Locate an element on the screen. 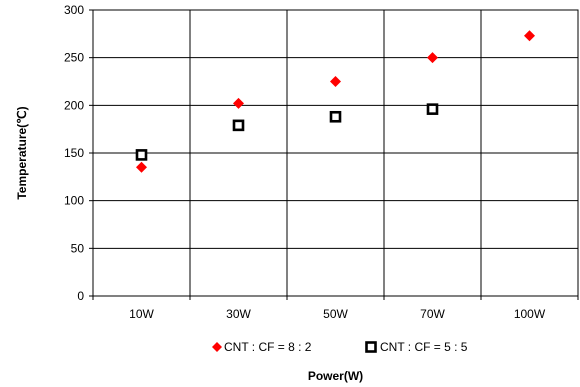 The image size is (580, 387). x-tick-label: 50W is located at coordinates (335, 314).